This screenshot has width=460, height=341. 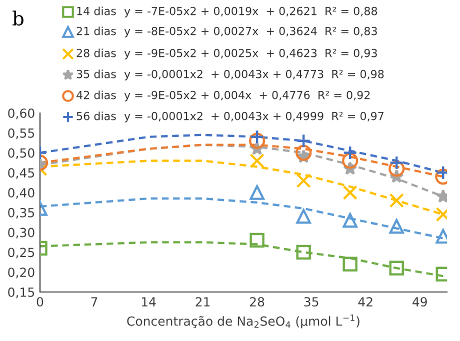 What do you see at coordinates (40, 302) in the screenshot?
I see `x-tick-label: 0` at bounding box center [40, 302].